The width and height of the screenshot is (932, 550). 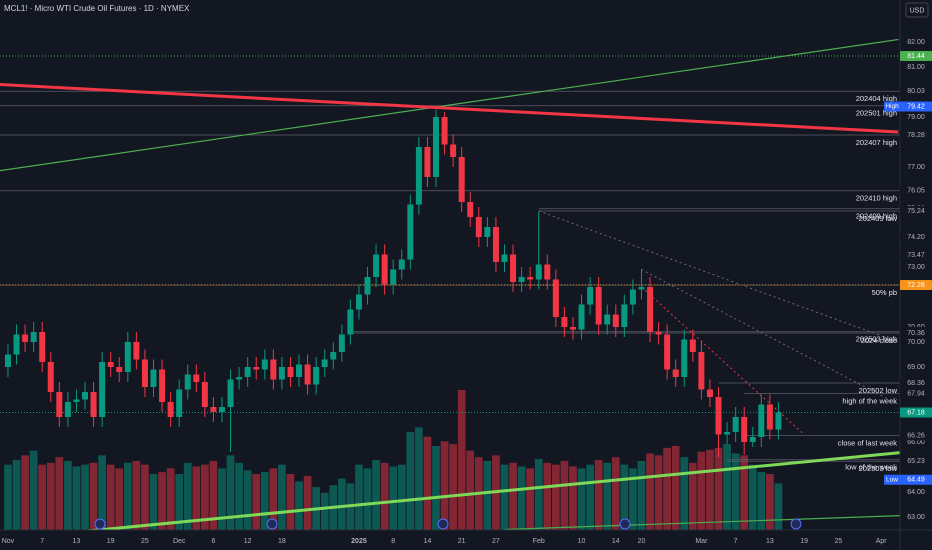 I want to click on event-icons, so click(x=448, y=524).